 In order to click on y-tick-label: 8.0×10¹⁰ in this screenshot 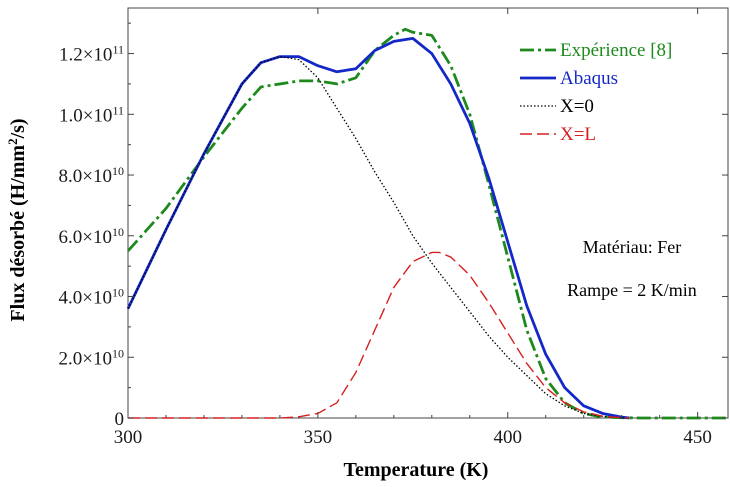, I will do `click(91, 175)`.